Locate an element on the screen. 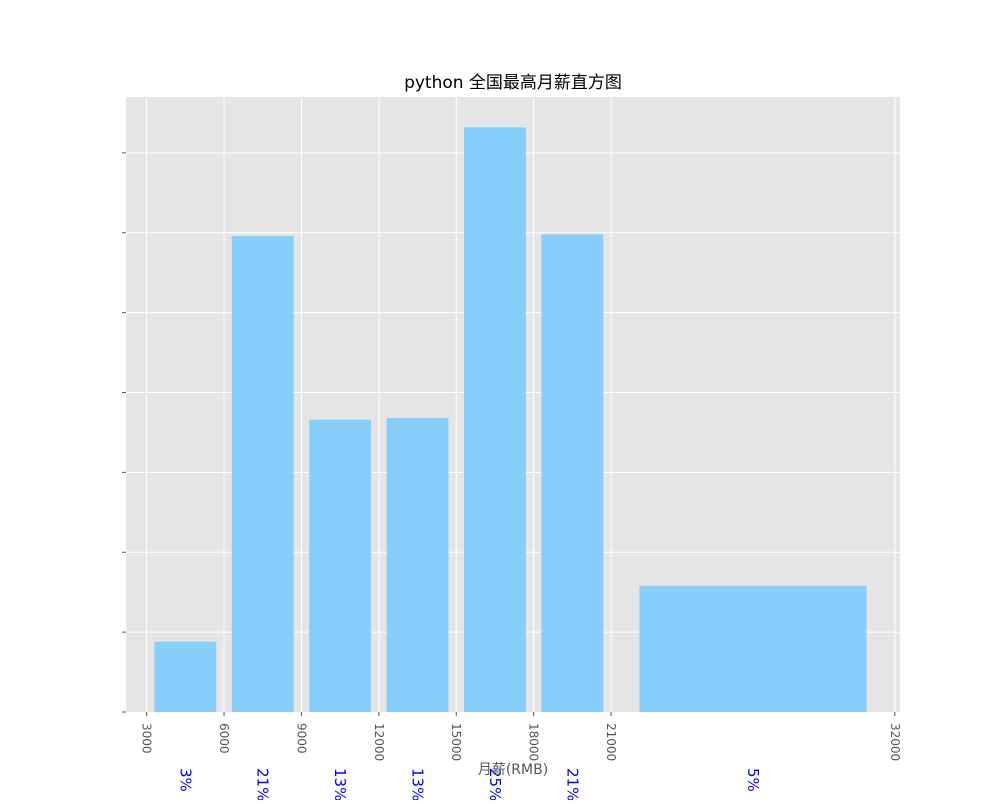 This screenshot has width=1000, height=804. bar-percent-label: 3% is located at coordinates (185, 780).